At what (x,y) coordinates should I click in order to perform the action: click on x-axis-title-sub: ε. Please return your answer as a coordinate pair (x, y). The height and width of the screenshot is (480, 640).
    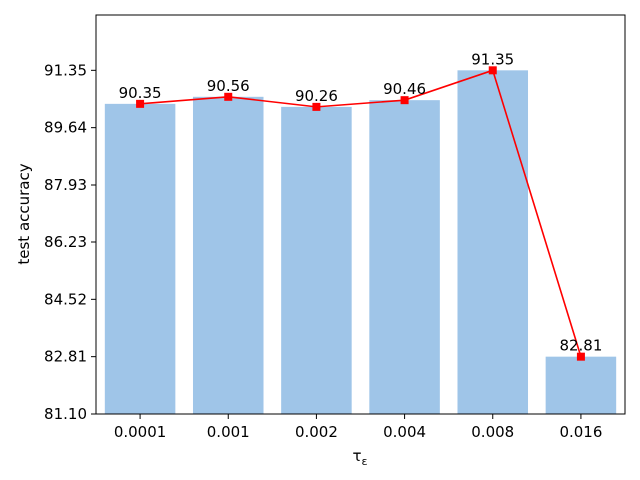
    Looking at the image, I should click on (365, 461).